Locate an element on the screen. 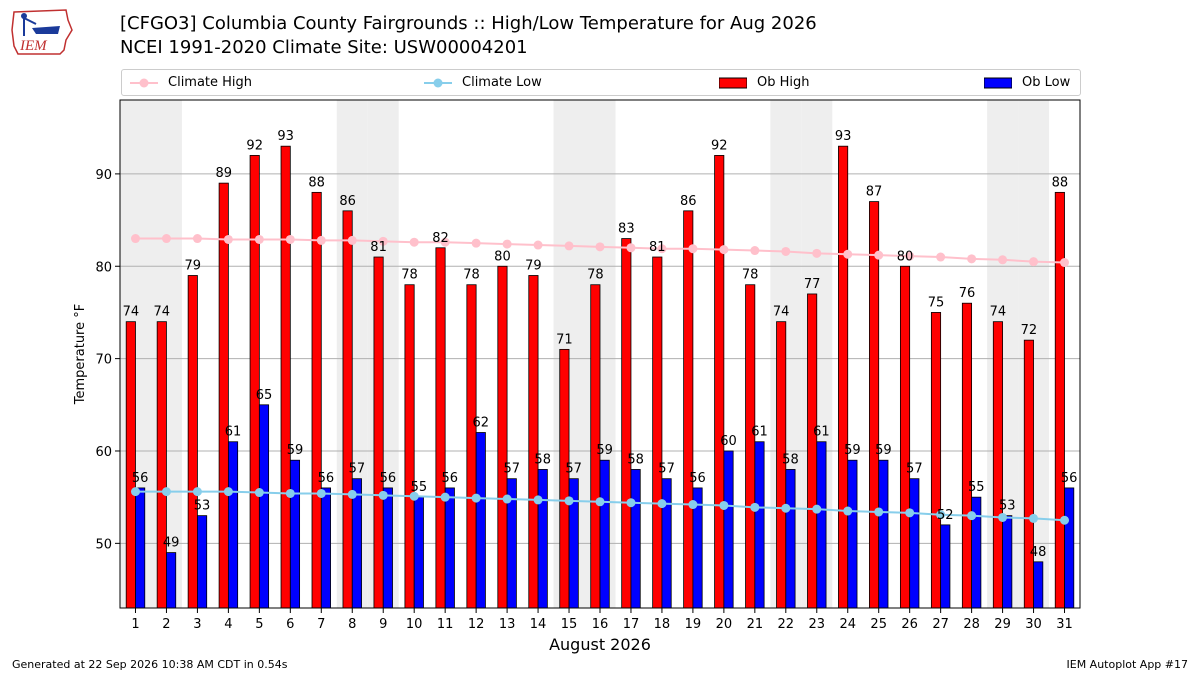 This screenshot has width=1200, height=675. x-tick-label: 2 is located at coordinates (166, 624).